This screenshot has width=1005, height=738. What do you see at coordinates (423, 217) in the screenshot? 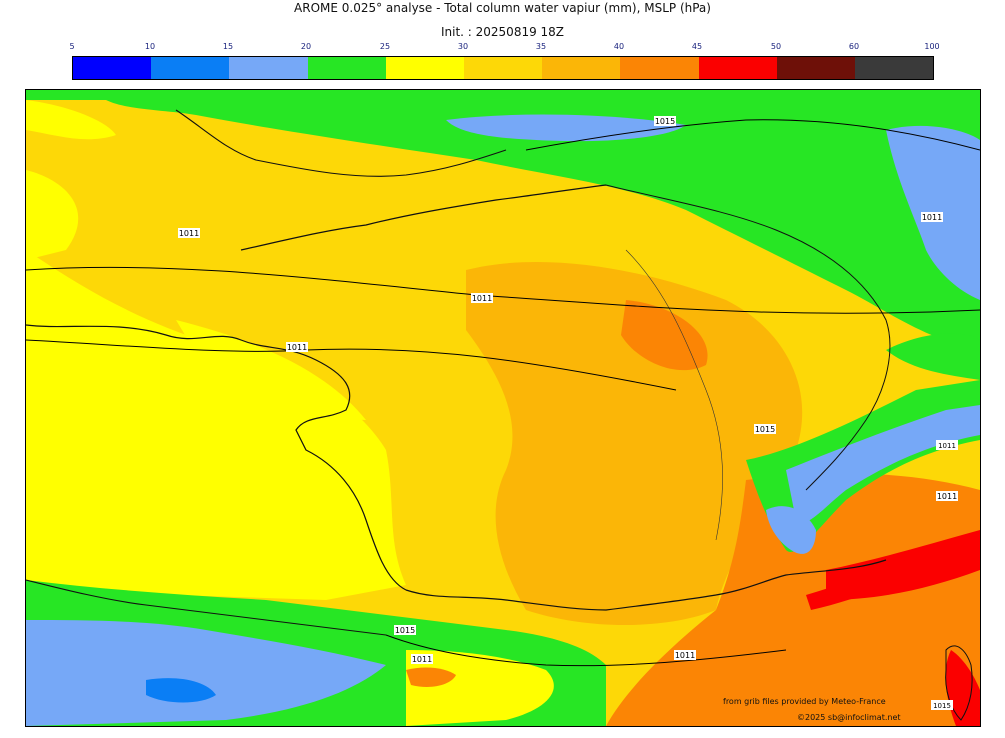
I see `coastline-france-north` at bounding box center [423, 217].